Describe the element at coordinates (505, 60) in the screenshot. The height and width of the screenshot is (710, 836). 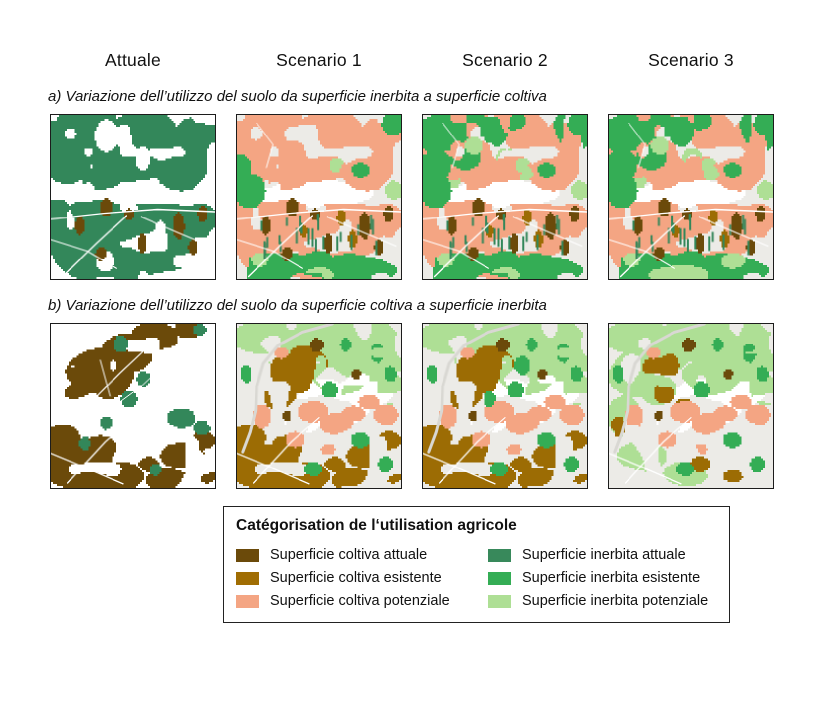
I see `column-header-scenario-2: Scenario 2` at that location.